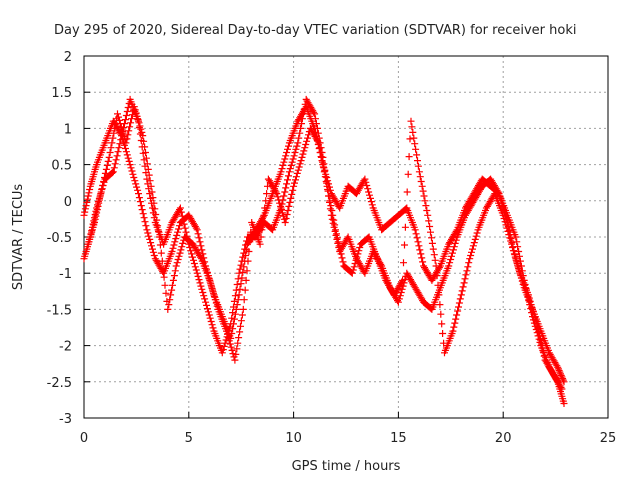 This screenshot has width=640, height=480. Describe the element at coordinates (65, 419) in the screenshot. I see `y-tick-label: -3` at that location.